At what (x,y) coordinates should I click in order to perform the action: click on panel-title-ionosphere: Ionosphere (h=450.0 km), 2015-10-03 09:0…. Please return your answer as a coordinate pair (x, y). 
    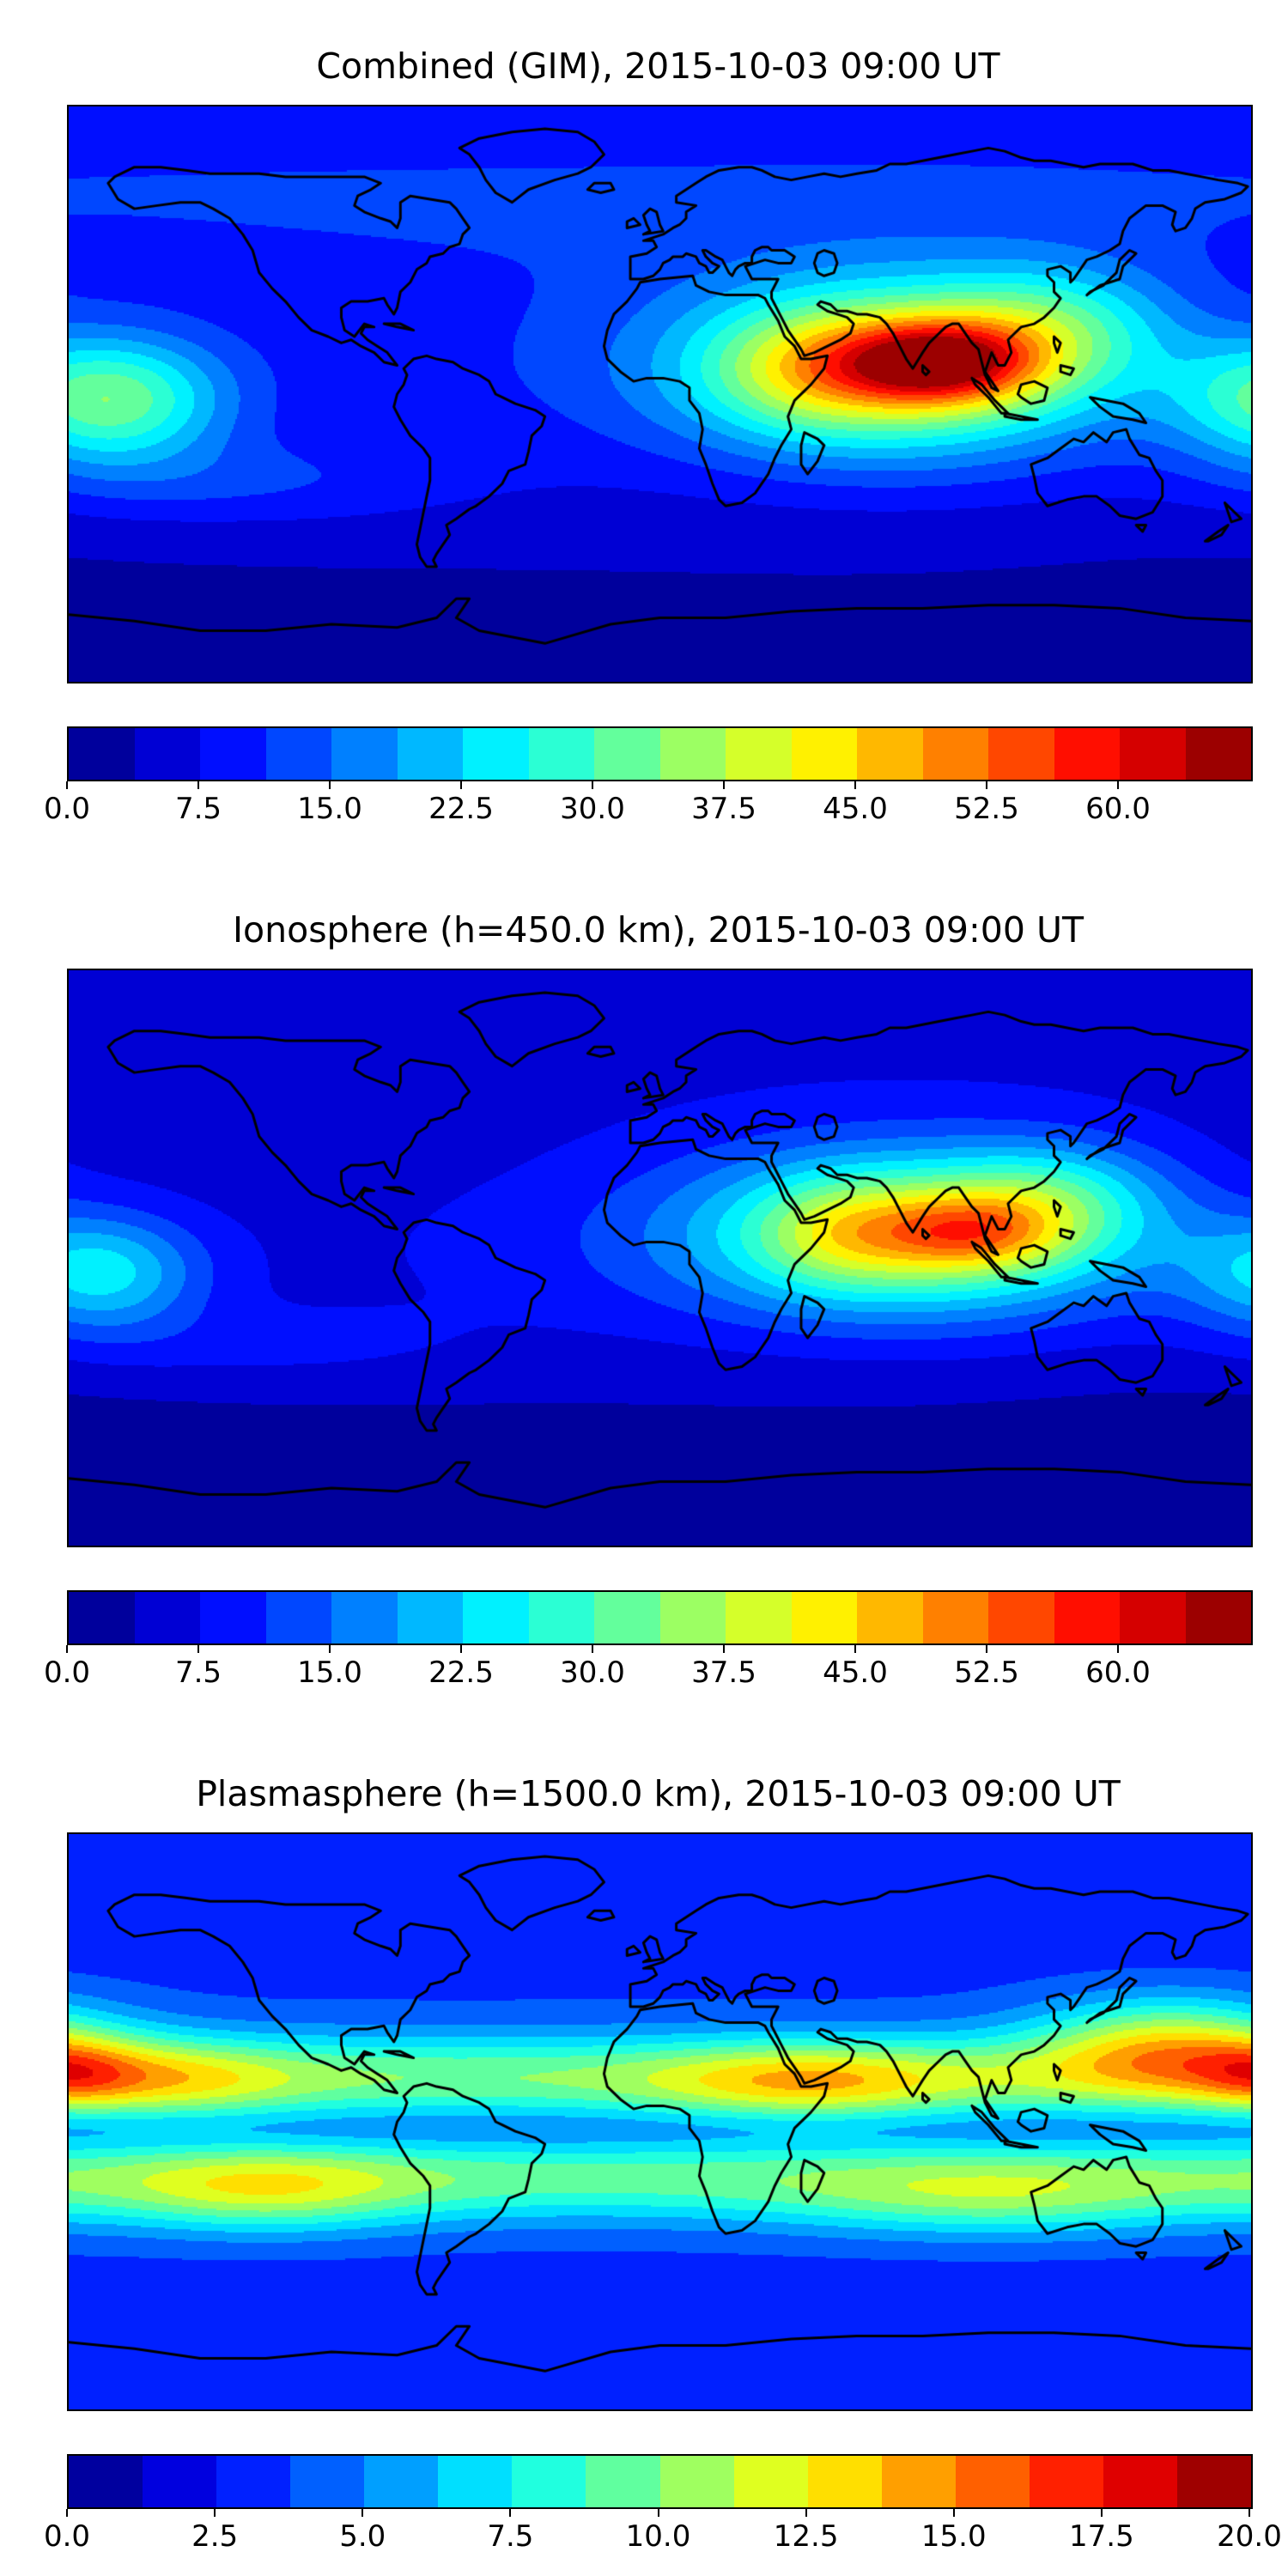
    Looking at the image, I should click on (658, 930).